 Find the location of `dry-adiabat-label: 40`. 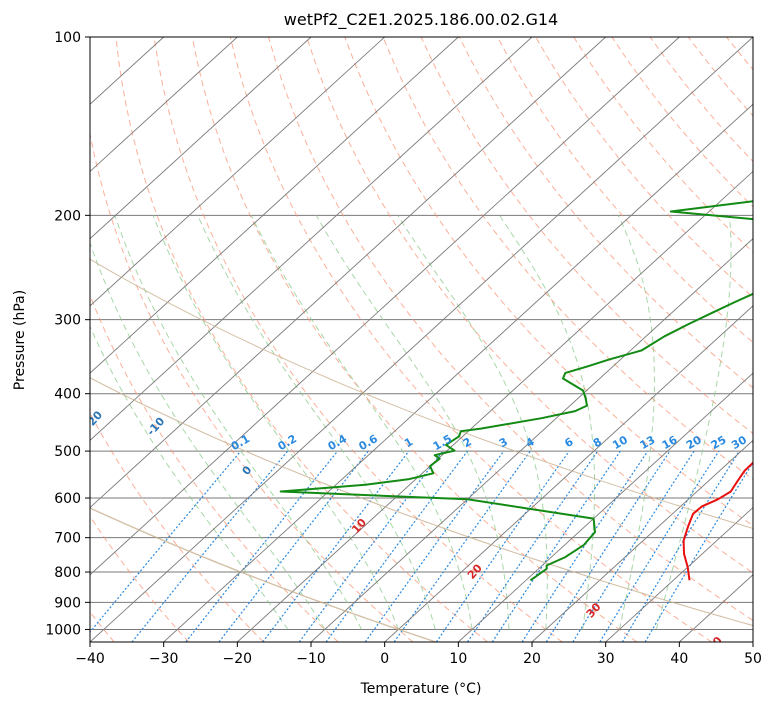

dry-adiabat-label: 40 is located at coordinates (715, 644).